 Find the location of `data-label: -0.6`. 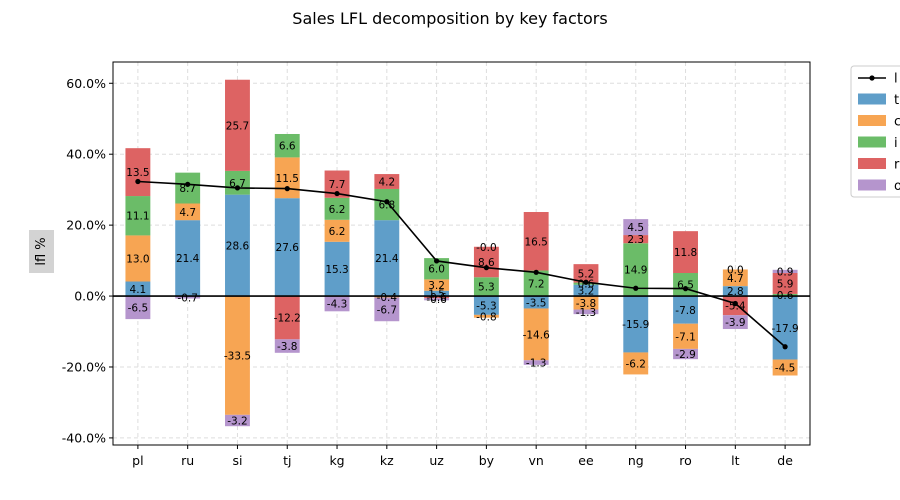

data-label: -0.6 is located at coordinates (436, 298).